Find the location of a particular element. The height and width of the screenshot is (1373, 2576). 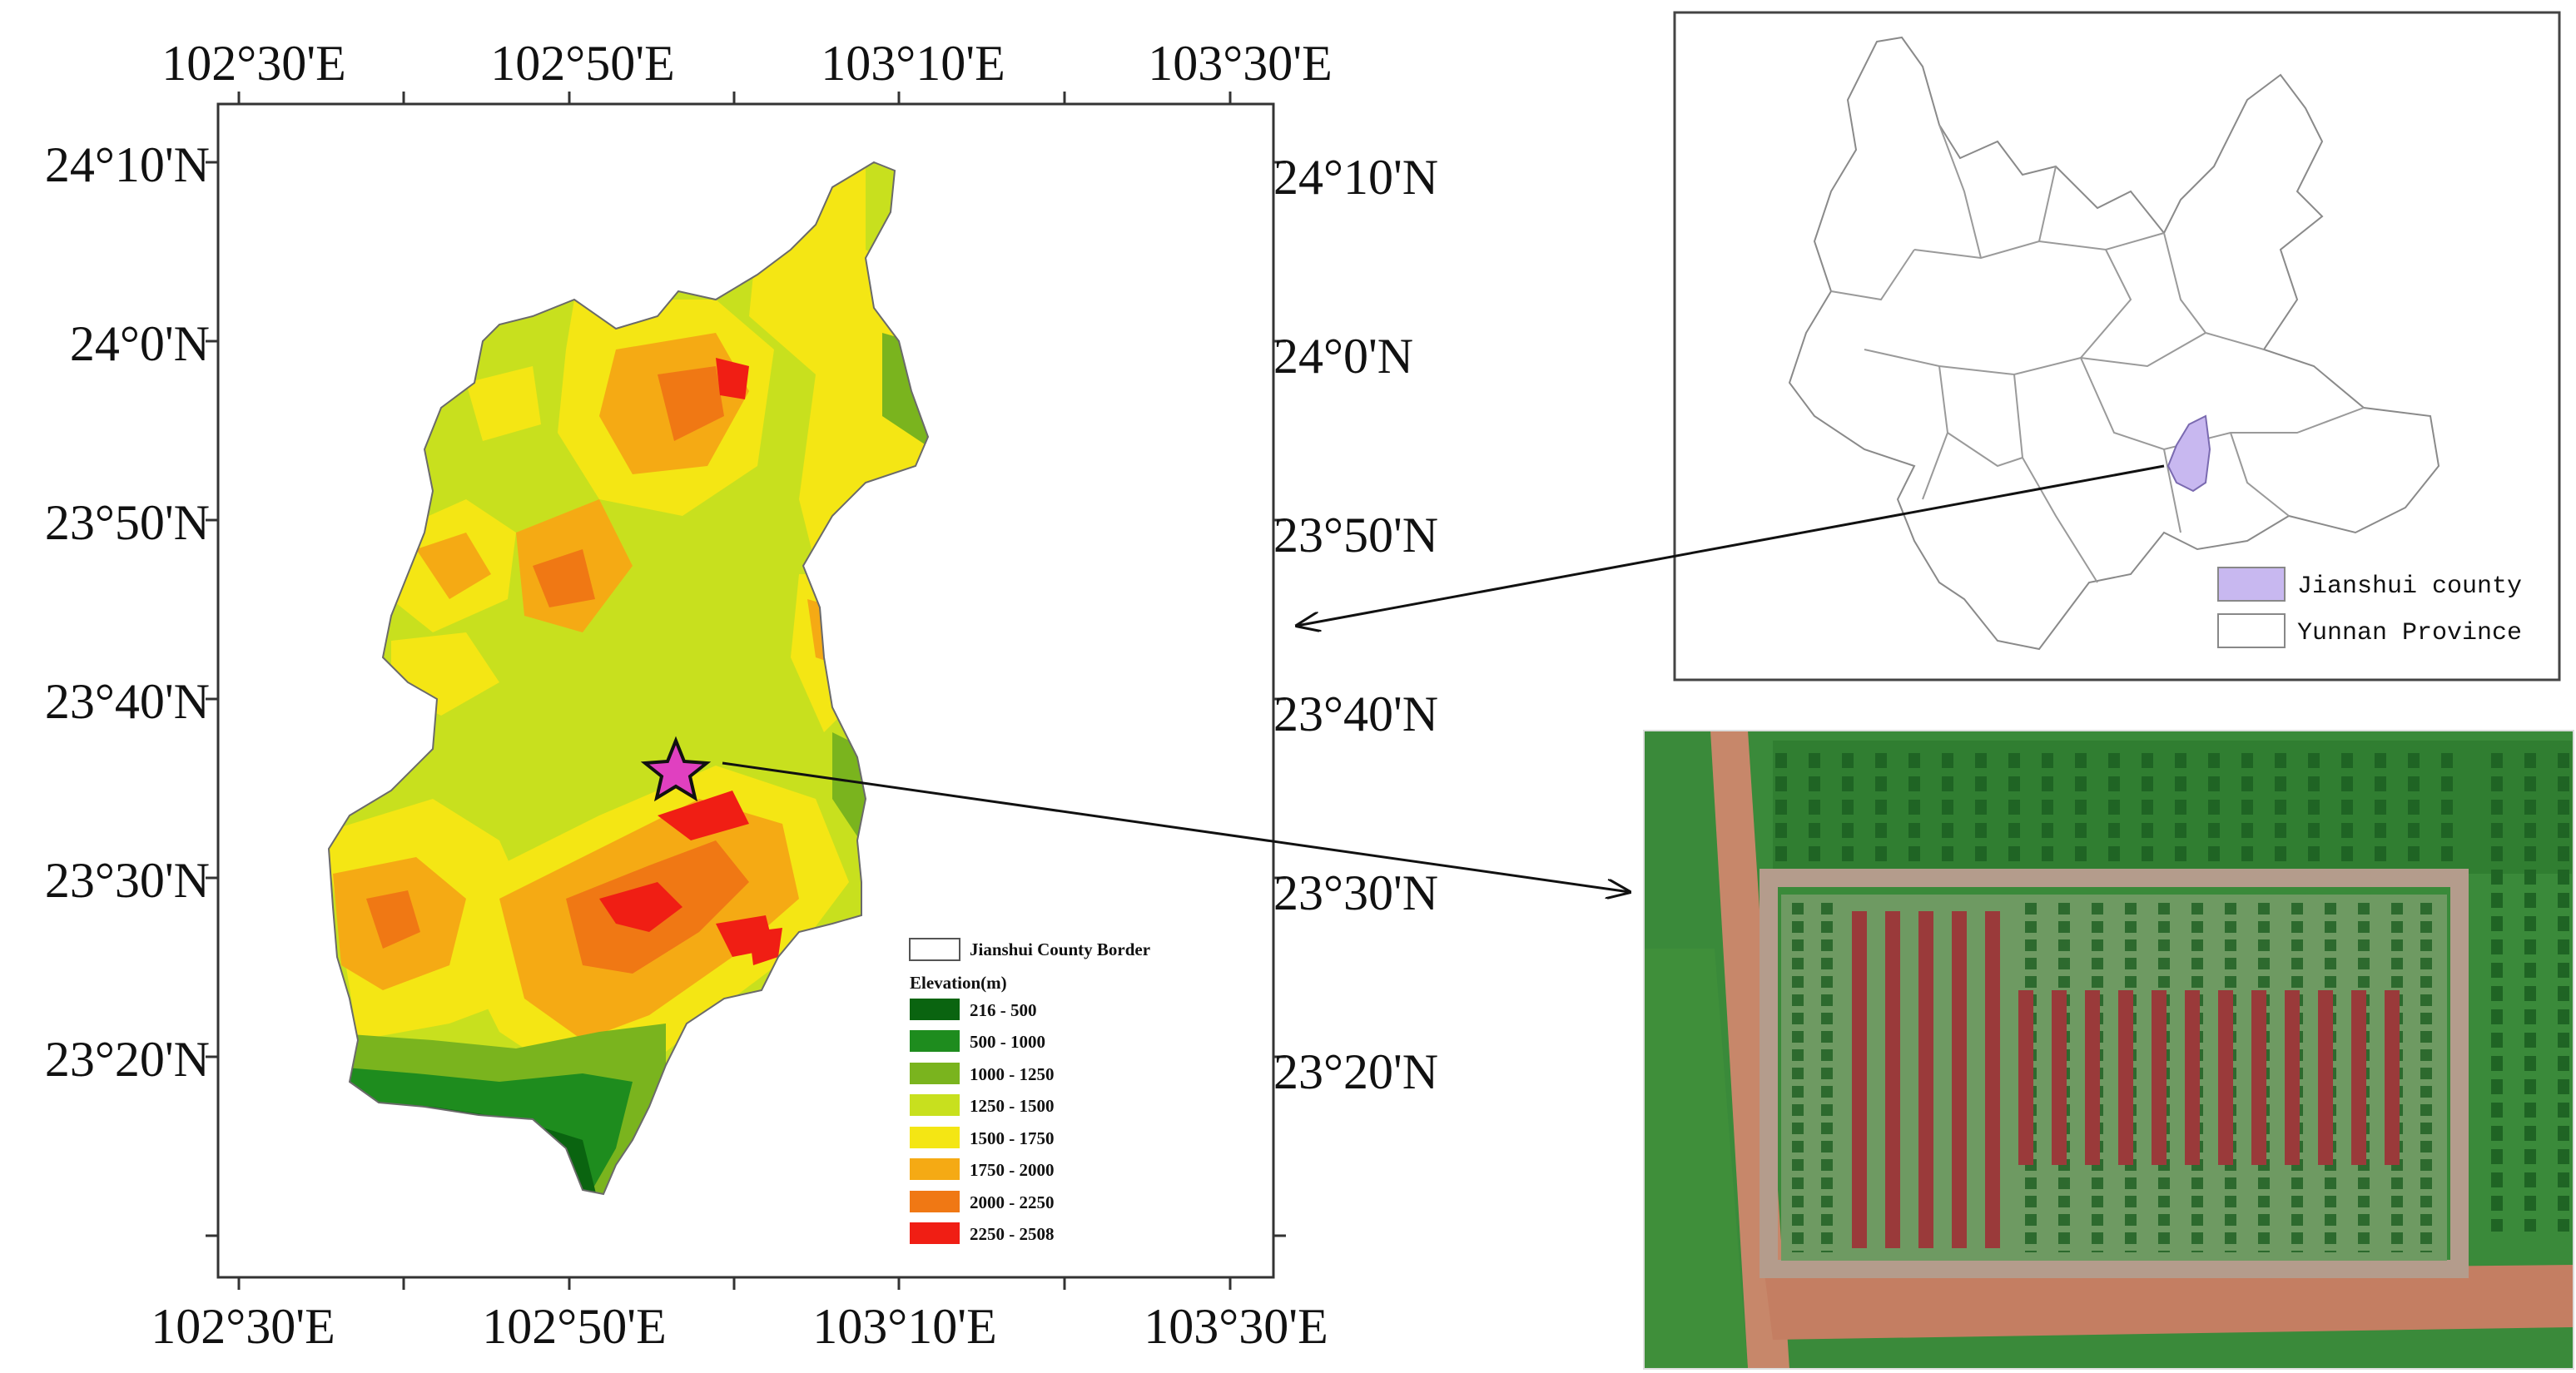

canopy-texture is located at coordinates (2172, 807).